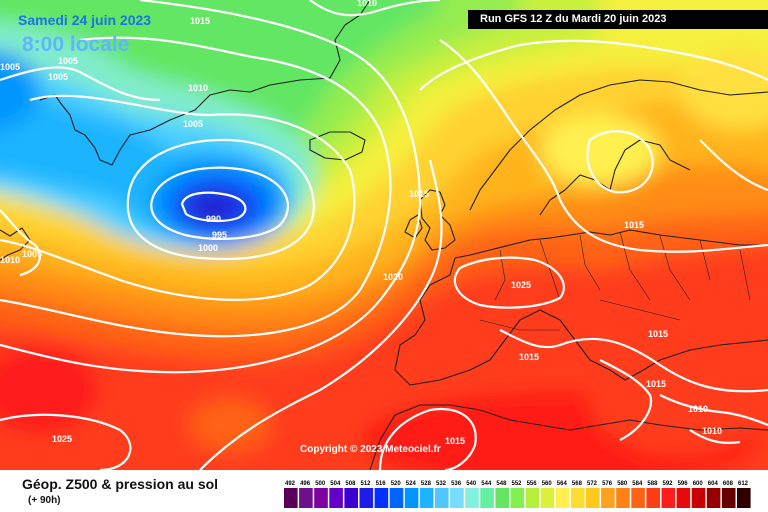 The width and height of the screenshot is (768, 512). What do you see at coordinates (456, 484) in the screenshot?
I see `legend-tick-label: 536` at bounding box center [456, 484].